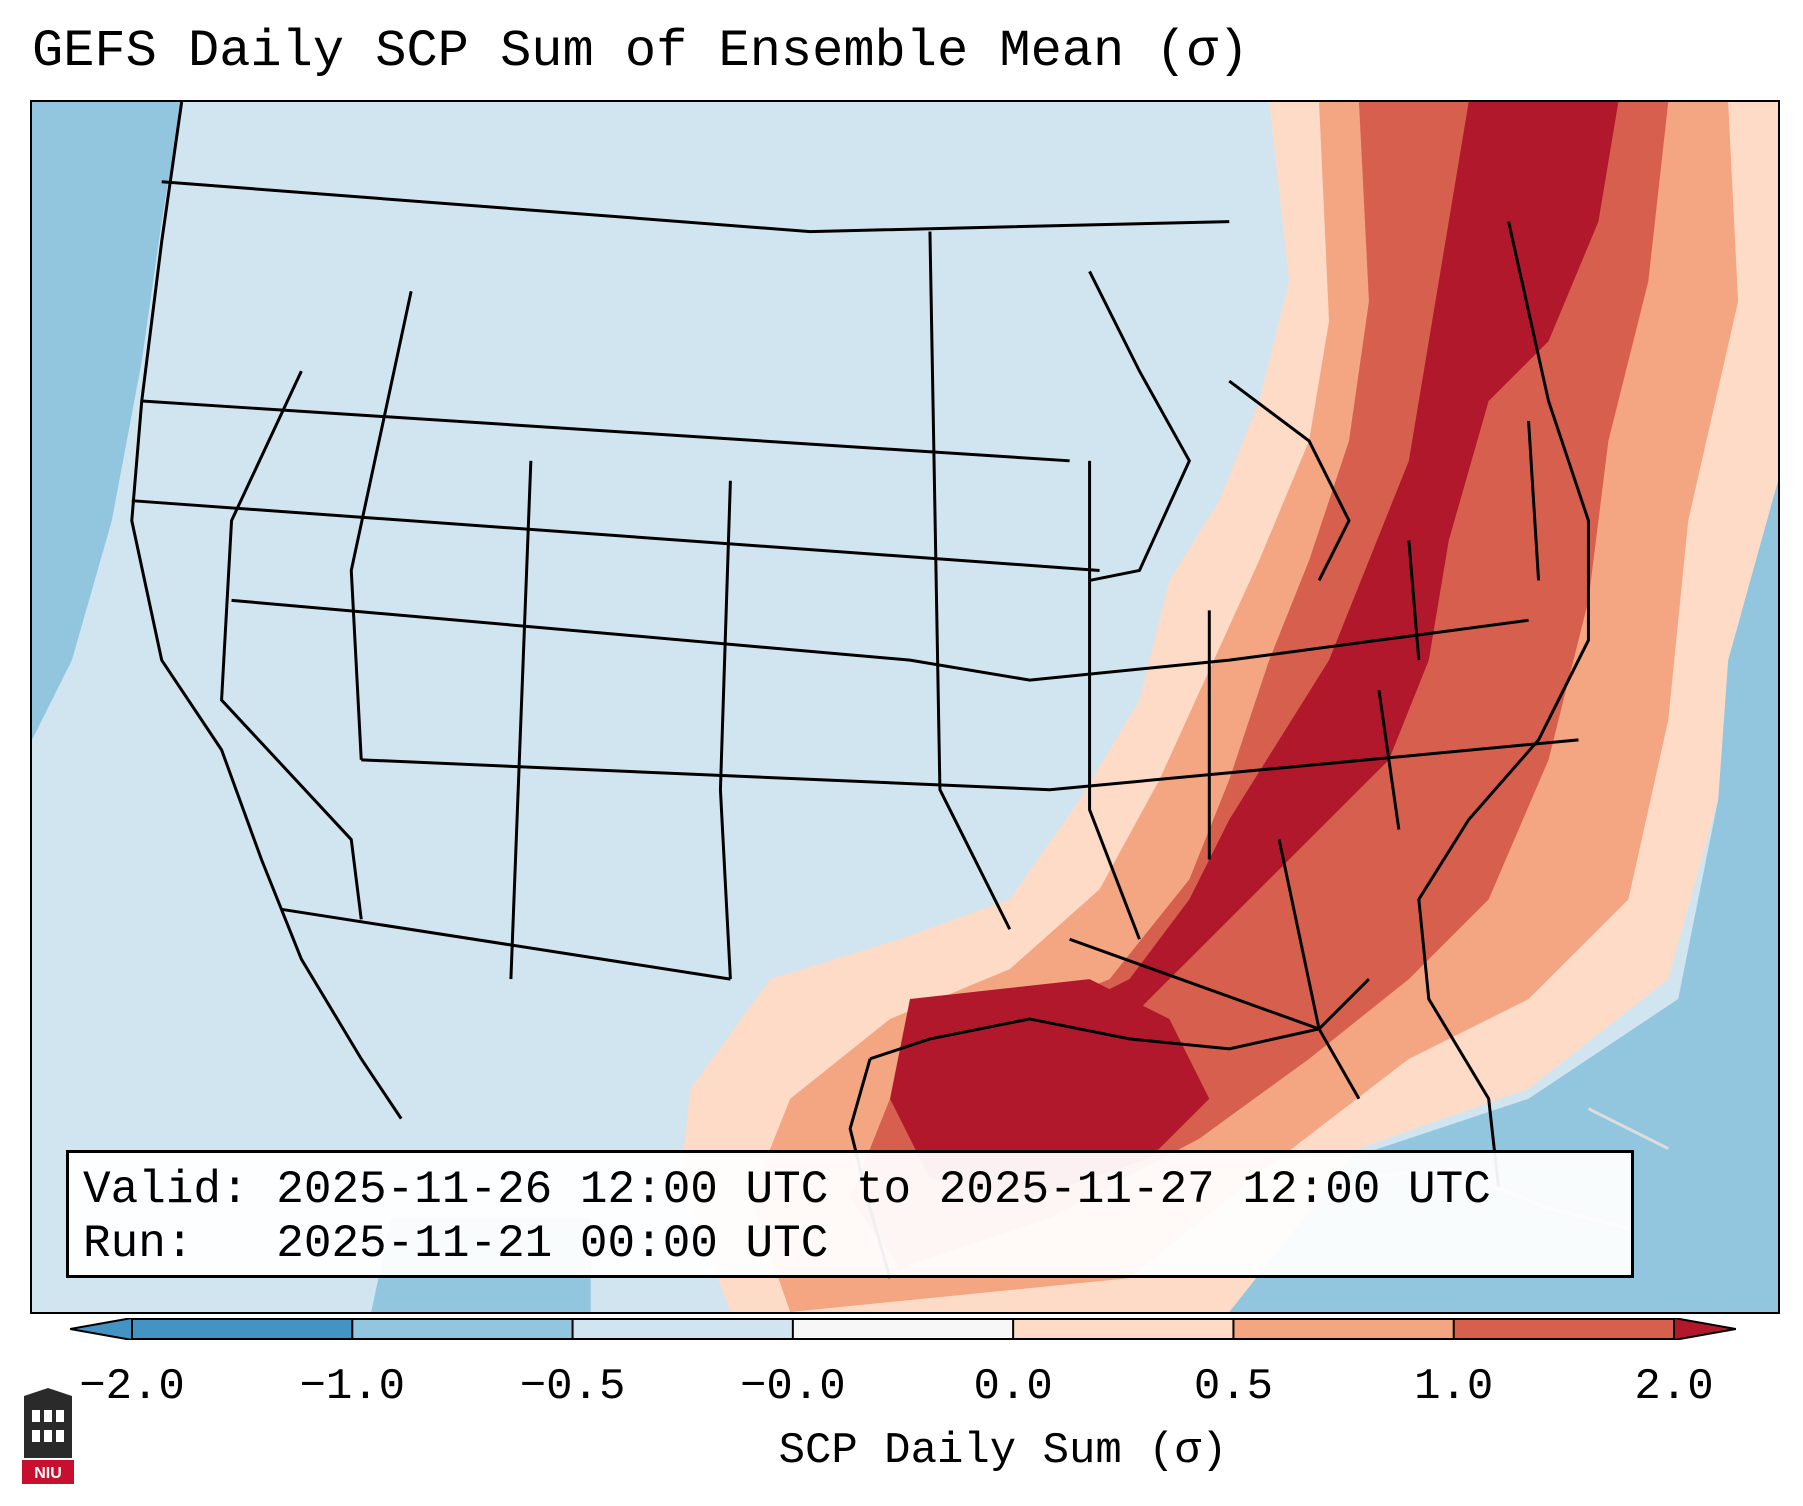 The height and width of the screenshot is (1506, 1803). Describe the element at coordinates (1674, 1387) in the screenshot. I see `colorbar-tick-label: 2.0` at that location.